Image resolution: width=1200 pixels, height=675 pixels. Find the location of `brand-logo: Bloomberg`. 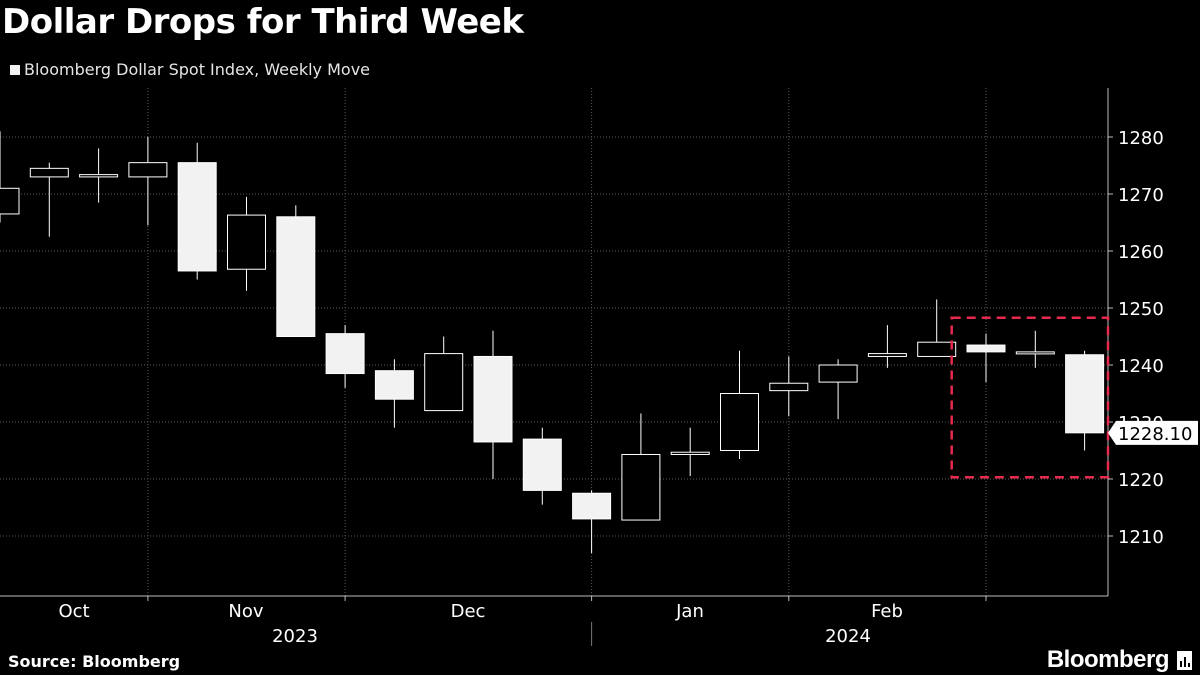

brand-logo: Bloomberg is located at coordinates (1119, 660).